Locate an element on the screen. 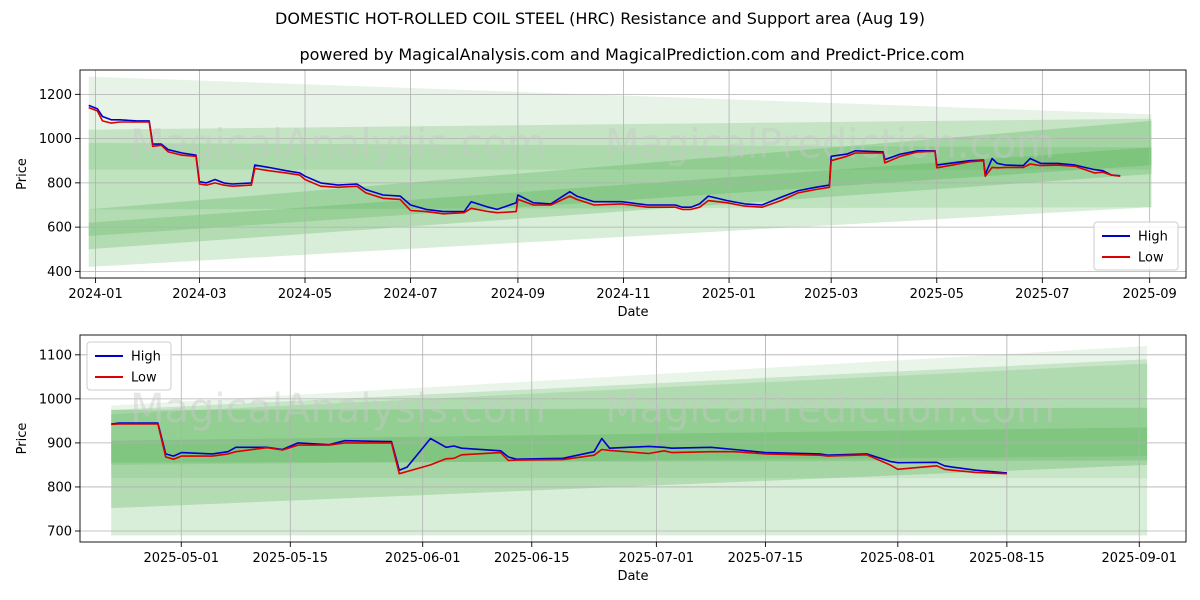  x-tick-label: 2025-07 is located at coordinates (1042, 294).